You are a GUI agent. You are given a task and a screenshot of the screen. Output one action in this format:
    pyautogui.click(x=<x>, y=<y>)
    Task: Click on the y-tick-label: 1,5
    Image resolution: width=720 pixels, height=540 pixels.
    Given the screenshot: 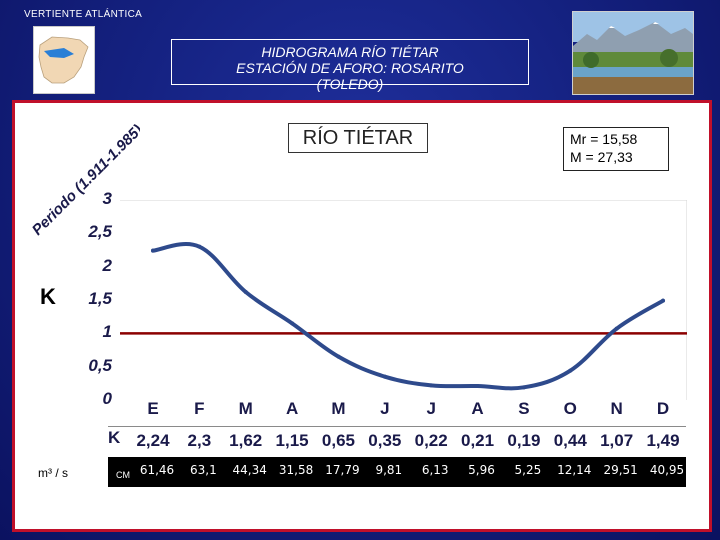 What is the action you would take?
    pyautogui.click(x=100, y=298)
    